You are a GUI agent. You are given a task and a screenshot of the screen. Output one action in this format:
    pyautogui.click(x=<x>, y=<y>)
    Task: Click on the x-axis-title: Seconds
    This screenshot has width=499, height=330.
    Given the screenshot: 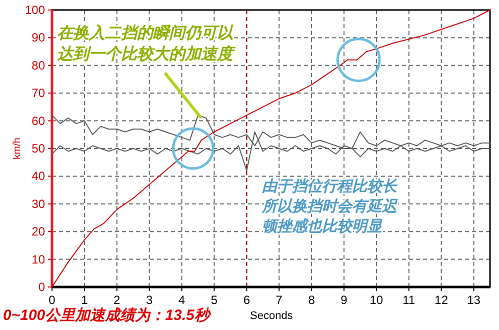 What is the action you would take?
    pyautogui.click(x=272, y=316)
    